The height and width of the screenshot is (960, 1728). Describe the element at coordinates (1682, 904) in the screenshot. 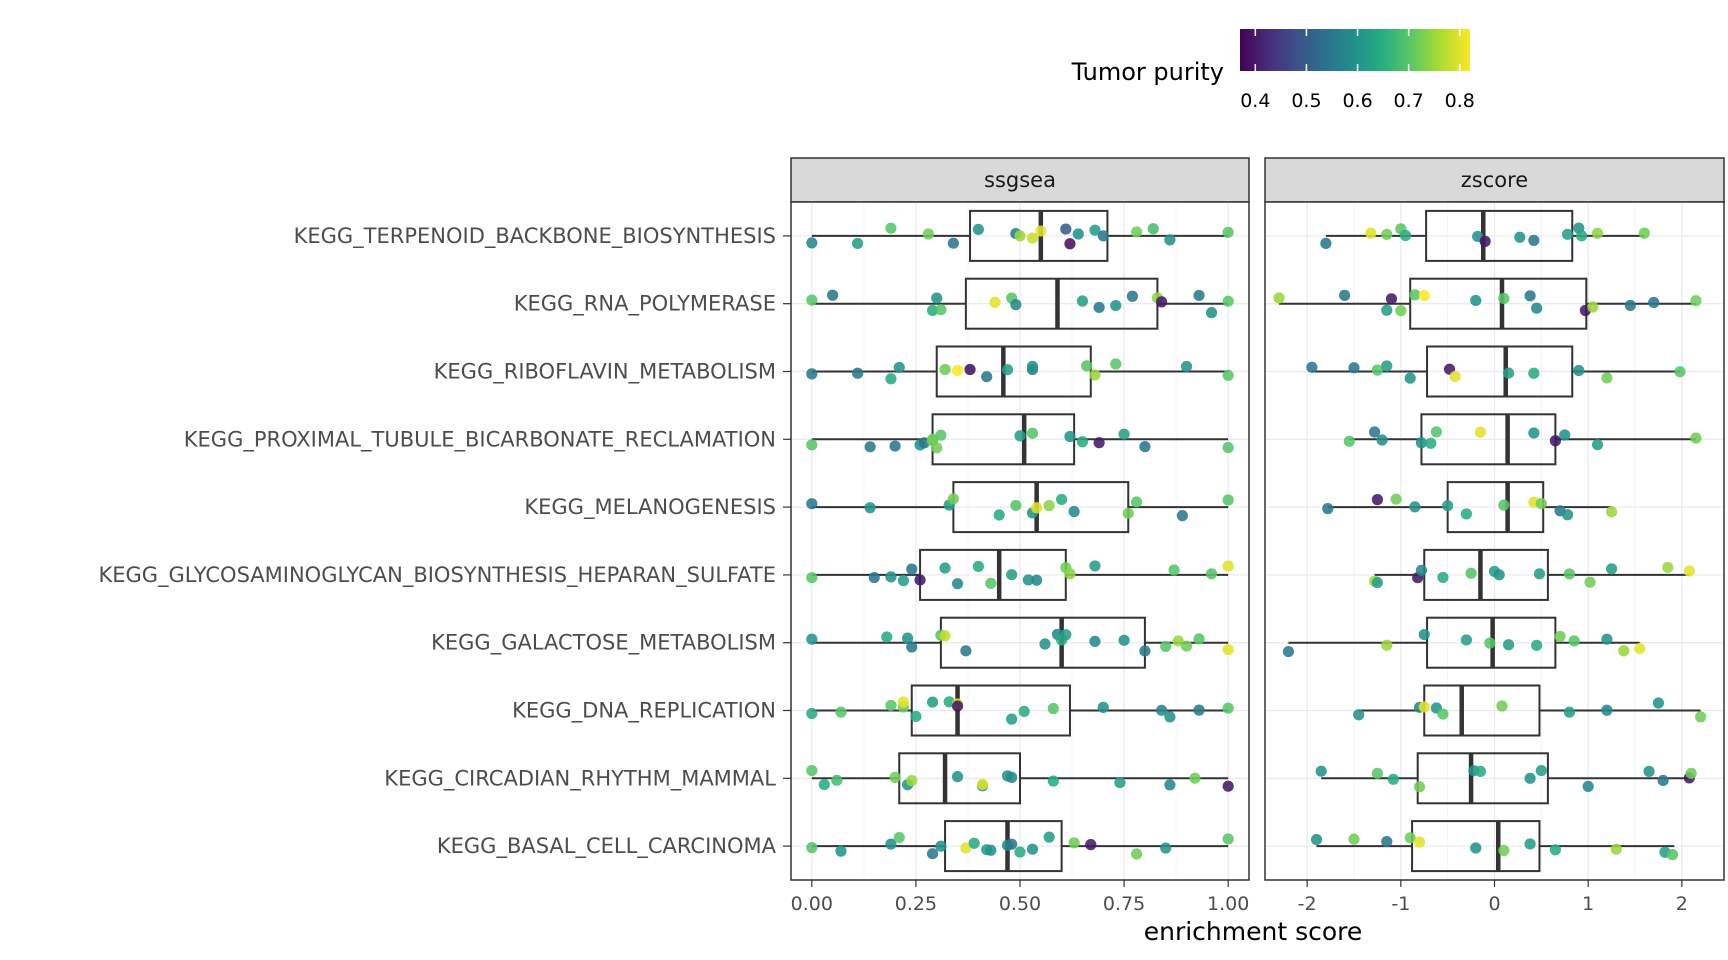

I see `x-tick-label: 2` at that location.